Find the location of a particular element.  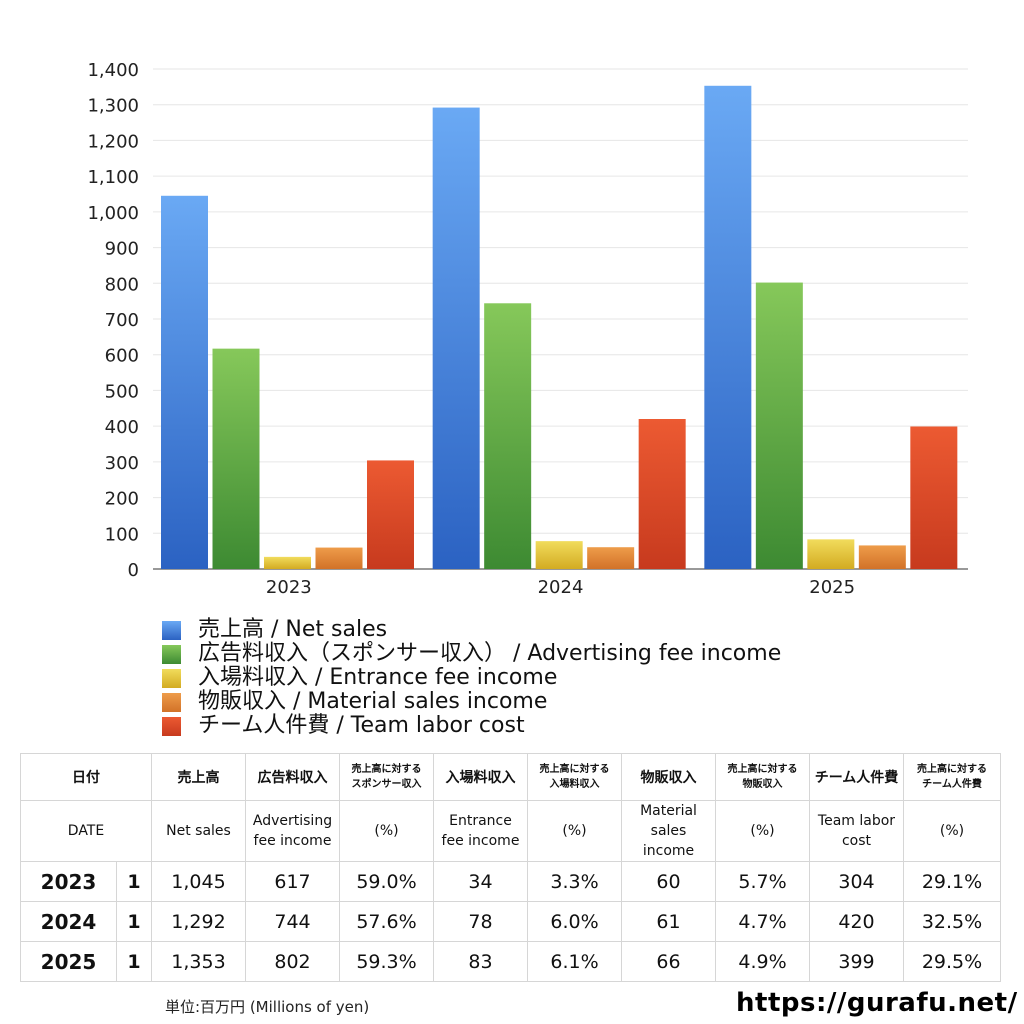

header-cell: チーム人件費 is located at coordinates (856, 777).